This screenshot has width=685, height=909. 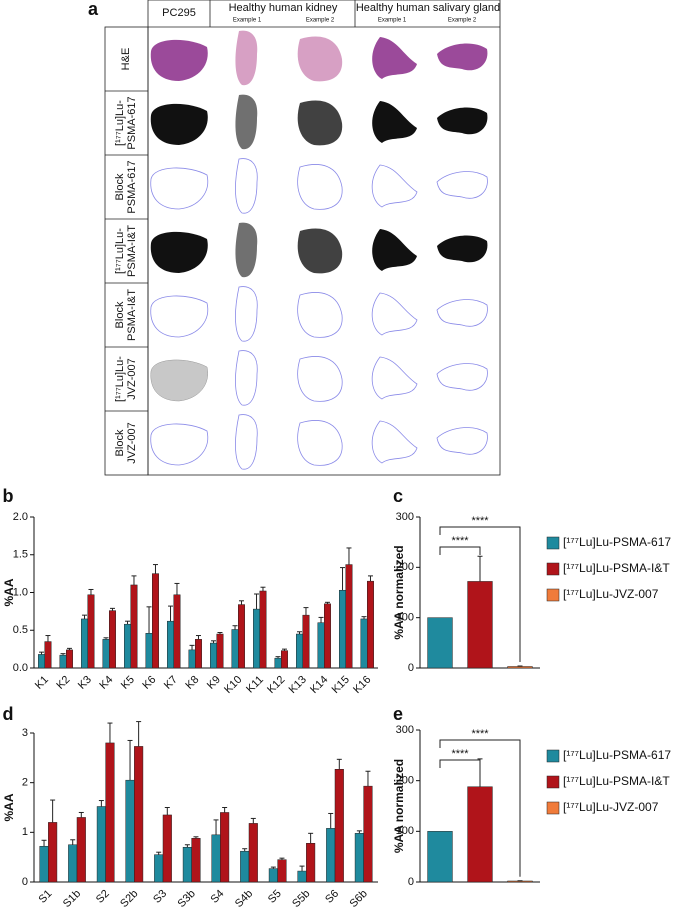 What do you see at coordinates (301, 898) in the screenshot?
I see `x-tick-label: S5b` at bounding box center [301, 898].